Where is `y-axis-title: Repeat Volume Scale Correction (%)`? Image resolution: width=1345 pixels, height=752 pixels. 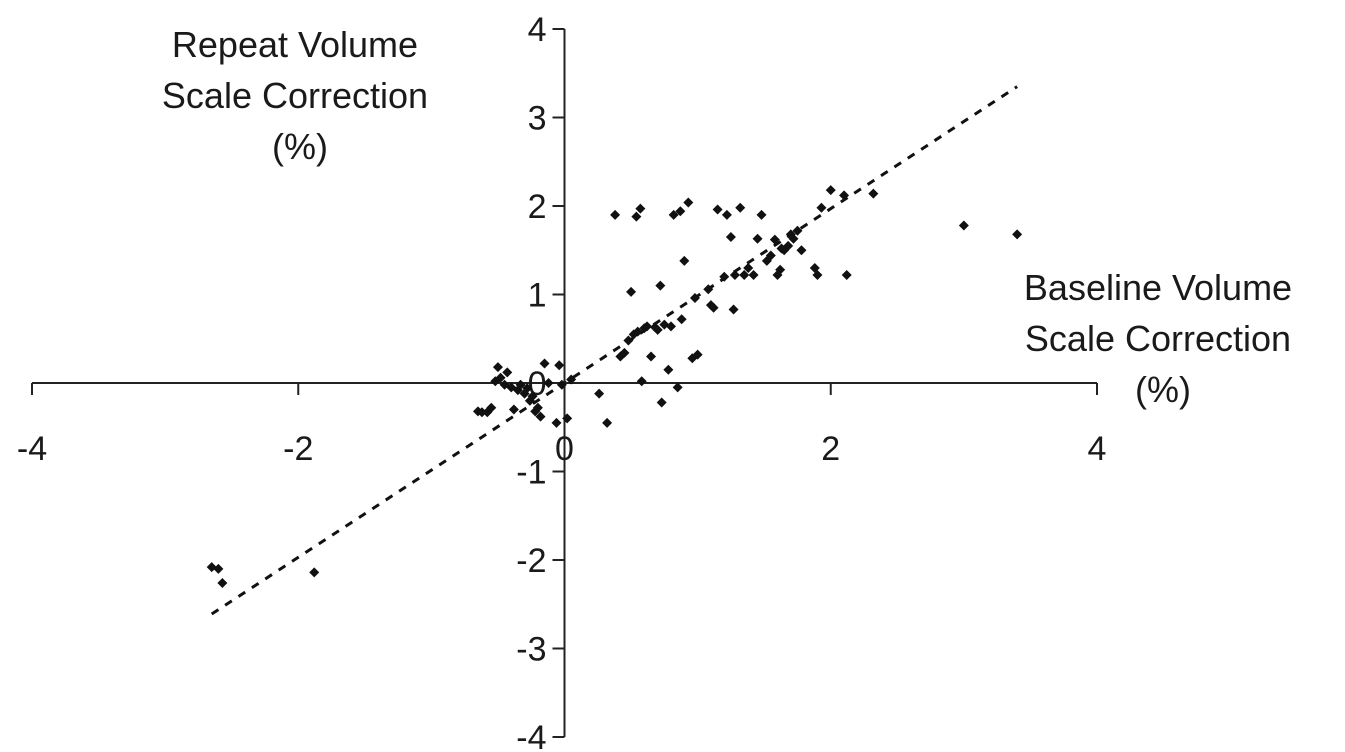
y-axis-title: Repeat Volume Scale Correction (%) is located at coordinates (300, 95).